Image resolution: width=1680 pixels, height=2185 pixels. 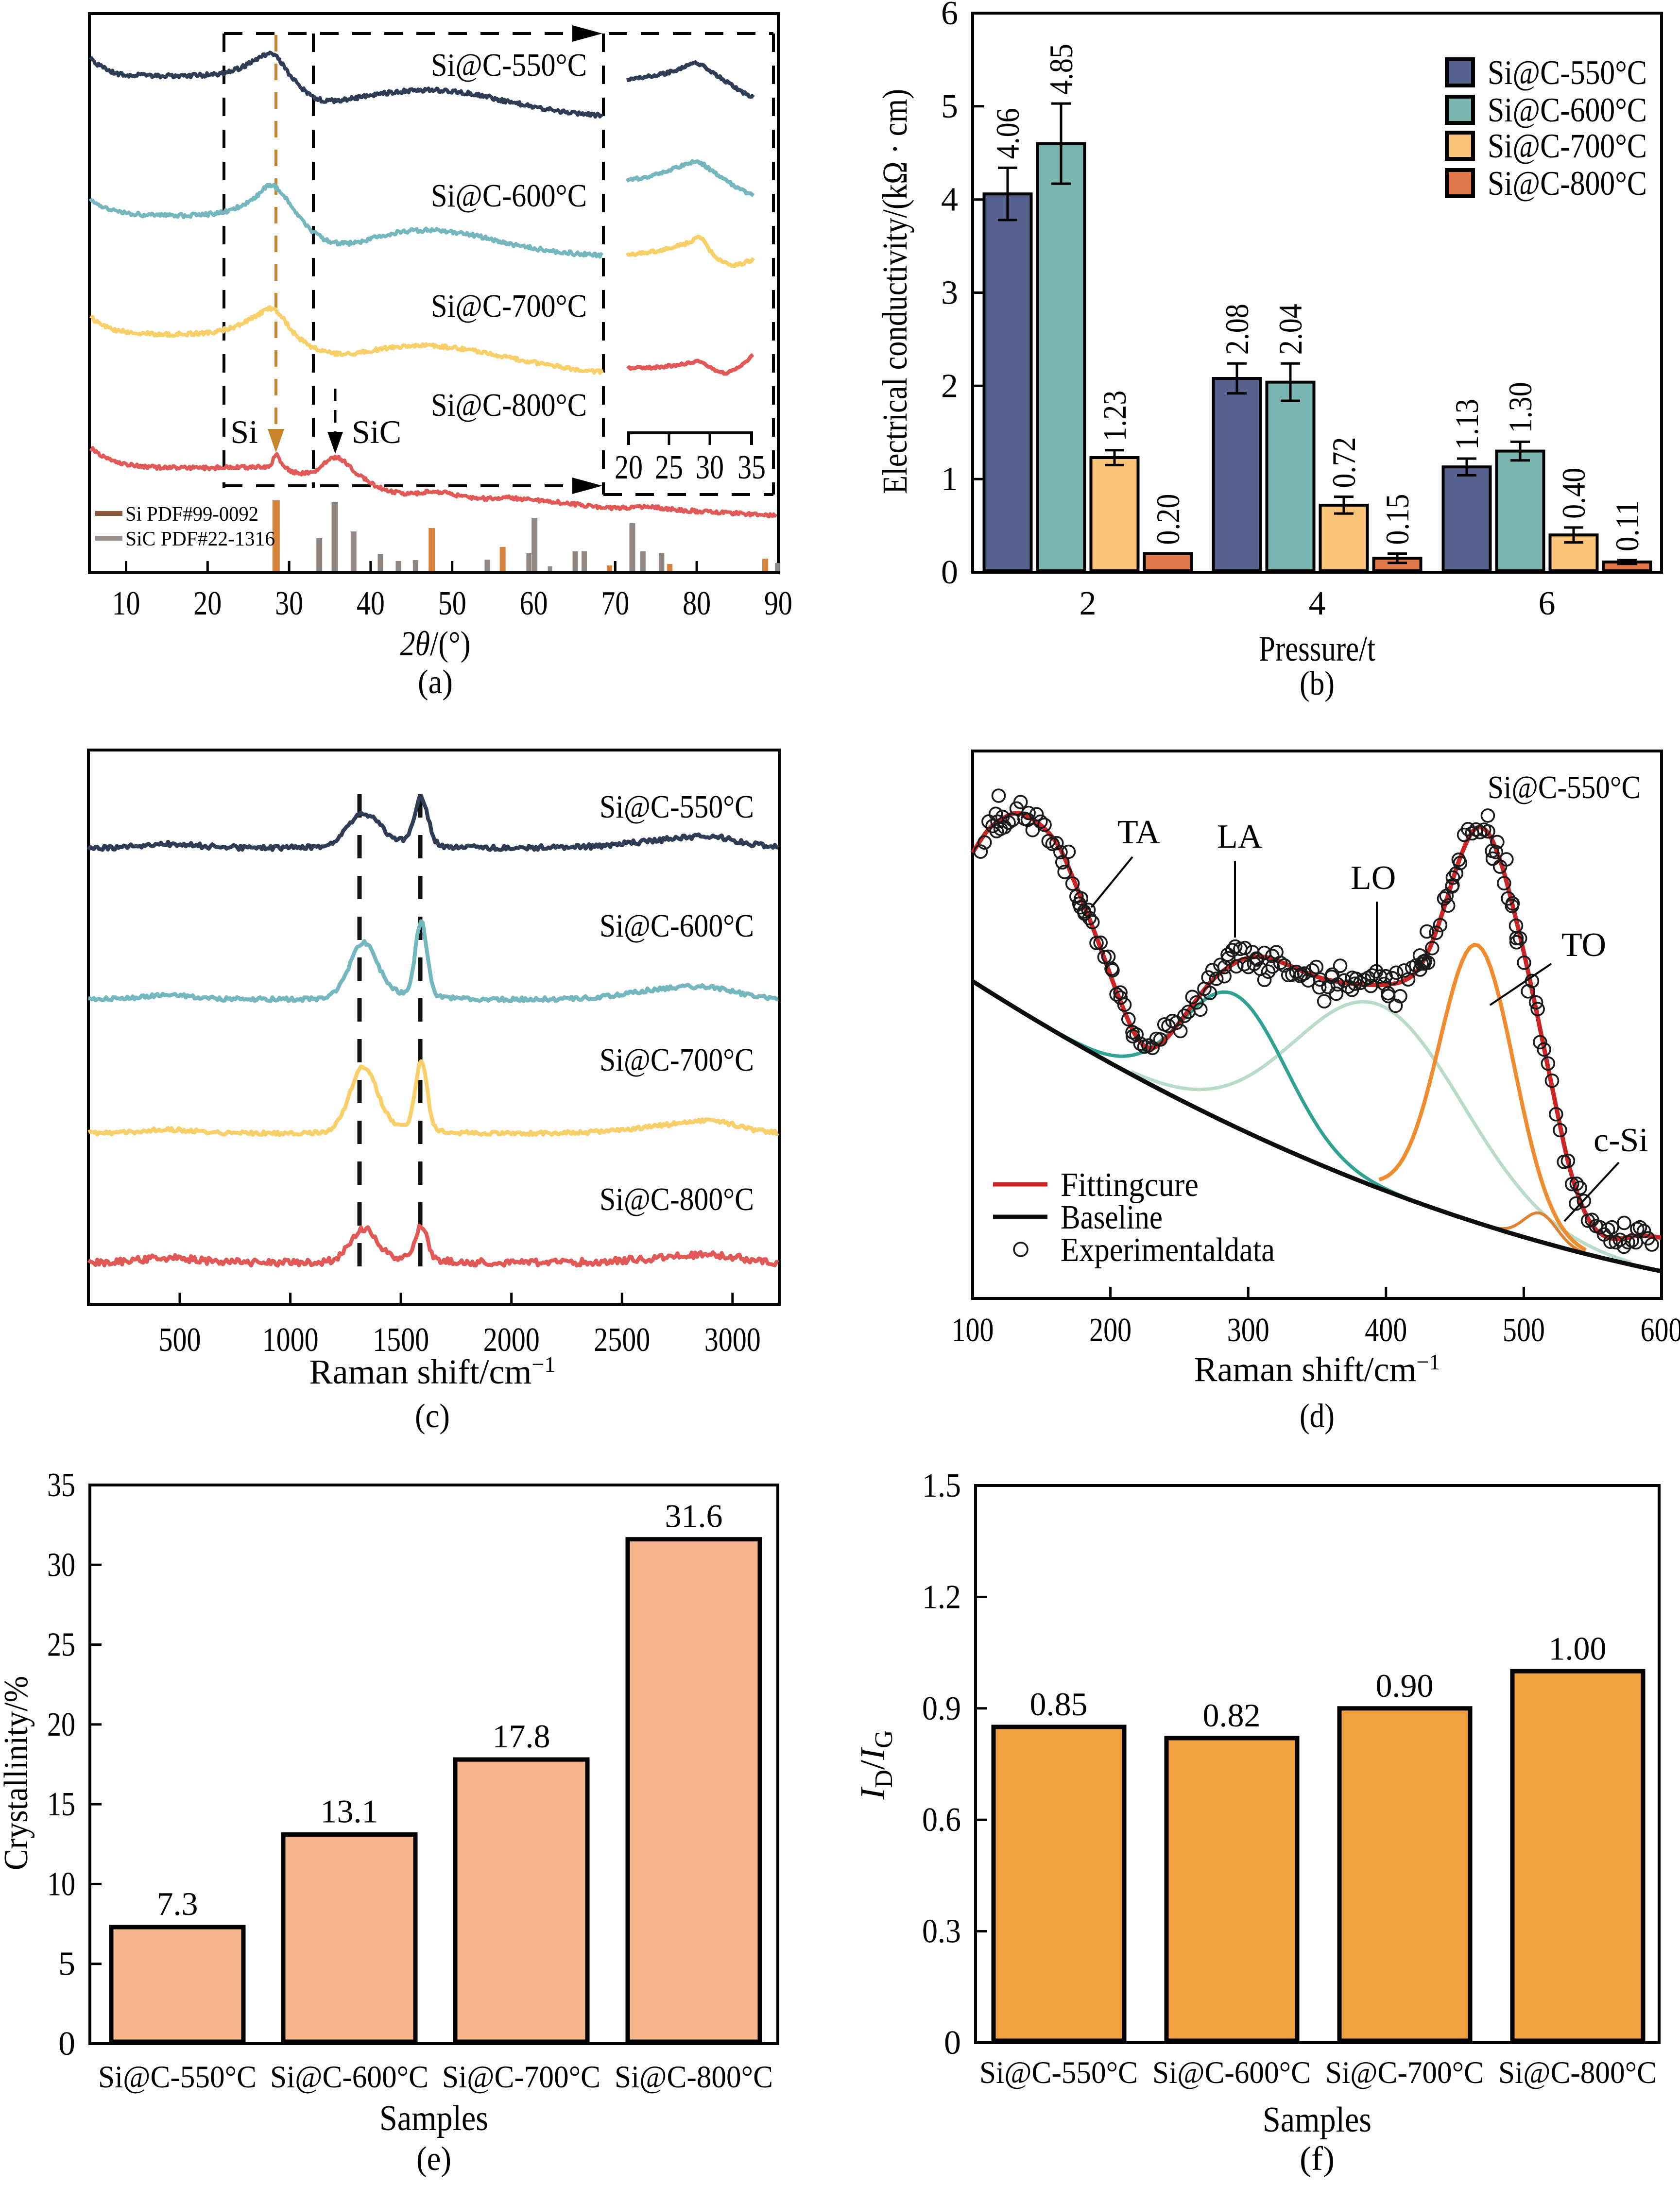 I want to click on svg-text: 60, so click(x=534, y=603).